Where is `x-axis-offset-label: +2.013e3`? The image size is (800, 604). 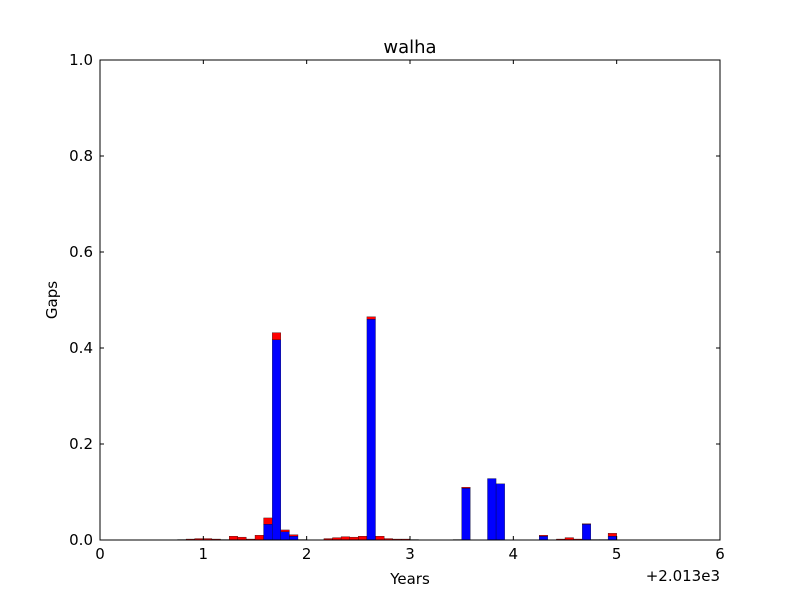 x-axis-offset-label: +2.013e3 is located at coordinates (683, 576).